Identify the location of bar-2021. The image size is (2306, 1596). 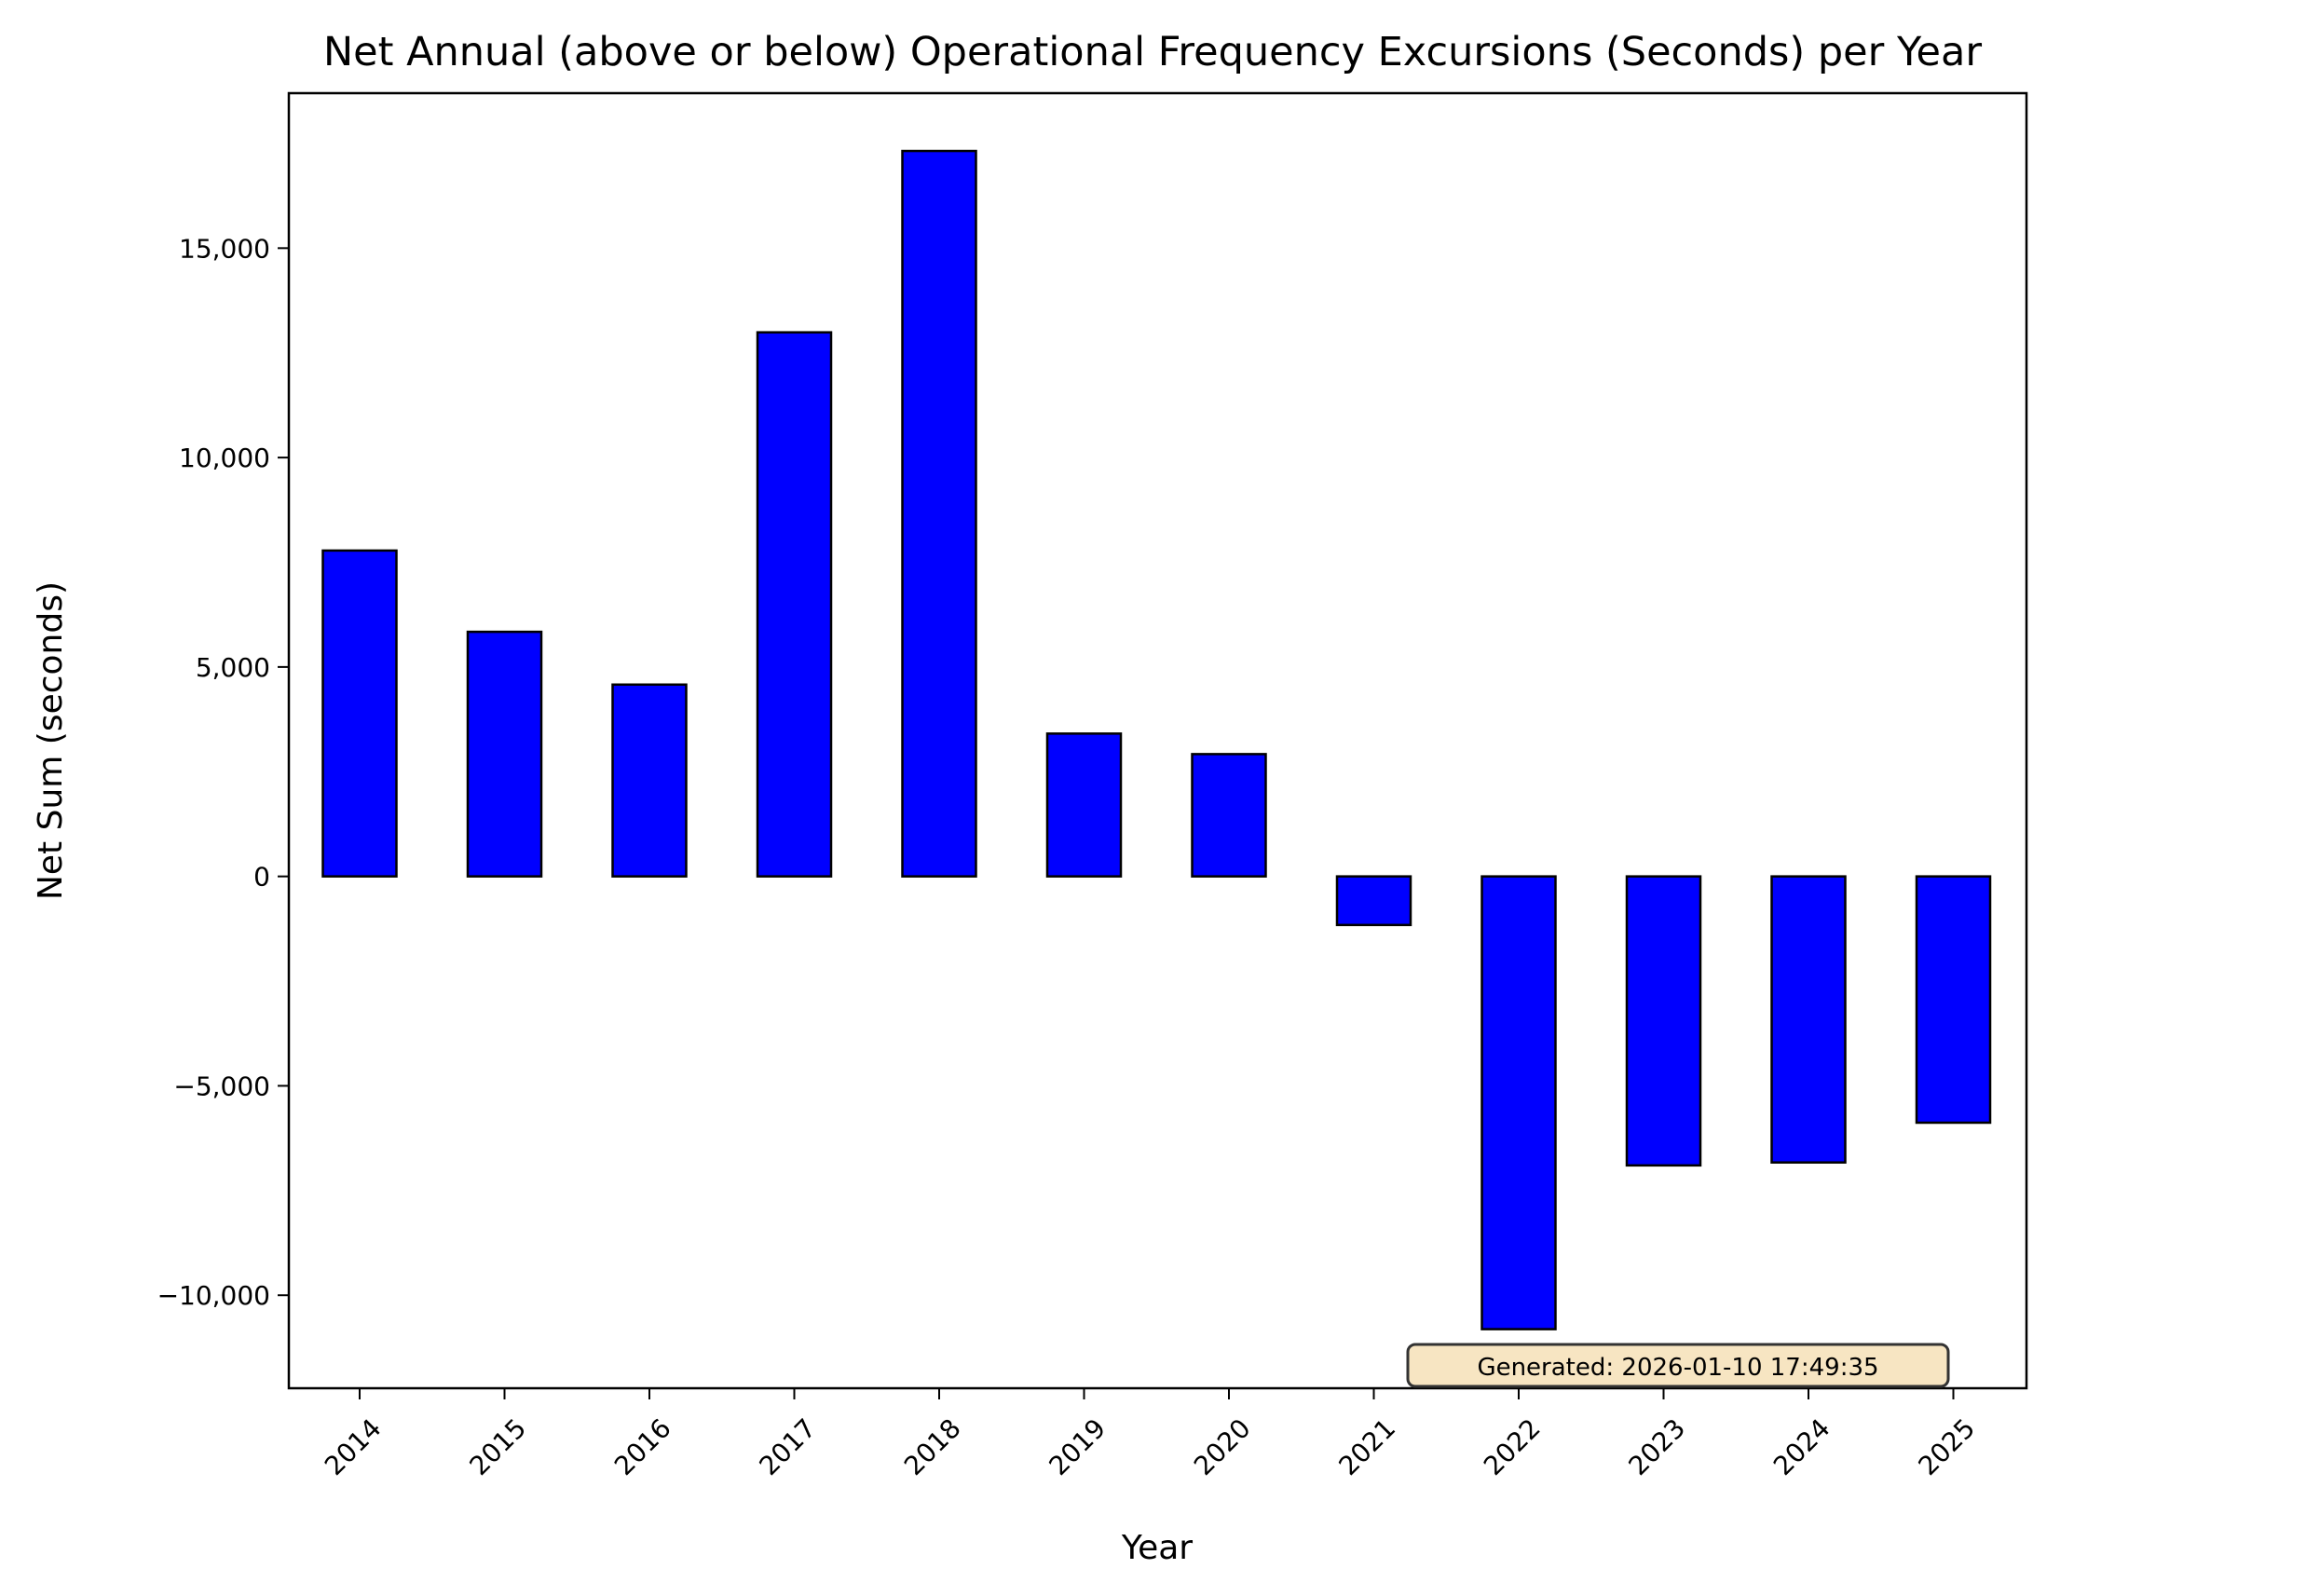
(1373, 901).